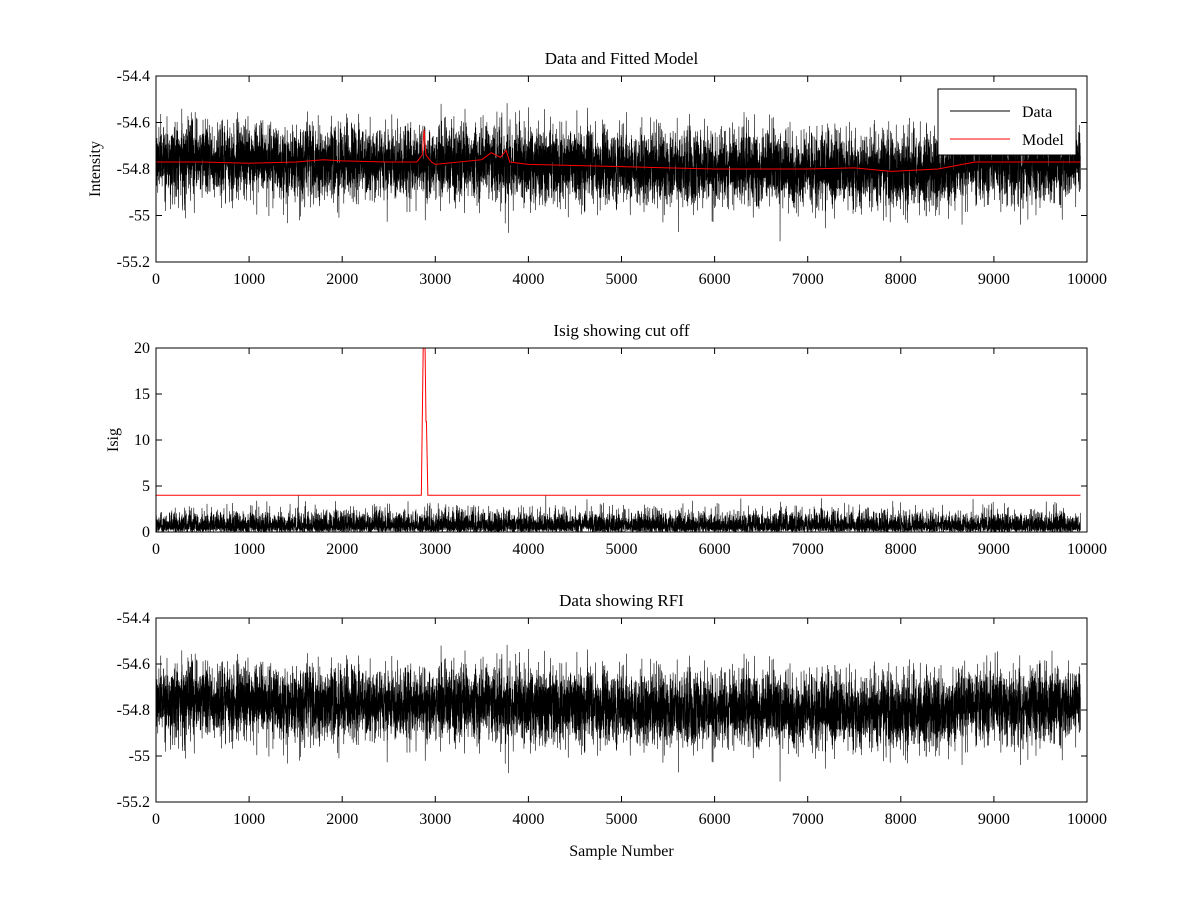 The height and width of the screenshot is (900, 1200). What do you see at coordinates (621, 600) in the screenshot?
I see `chart-title: Data showing RFI` at bounding box center [621, 600].